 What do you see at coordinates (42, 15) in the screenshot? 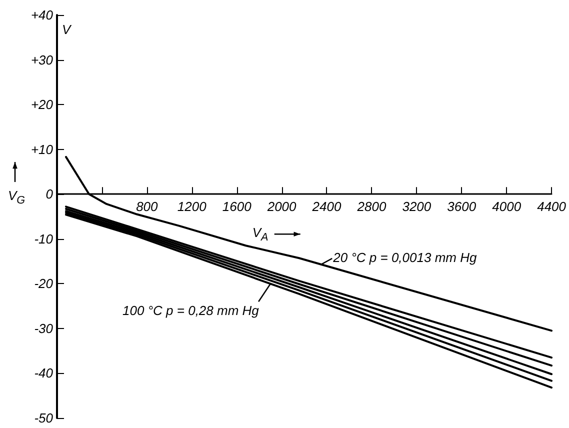
I see `y-tick-label: +40` at bounding box center [42, 15].